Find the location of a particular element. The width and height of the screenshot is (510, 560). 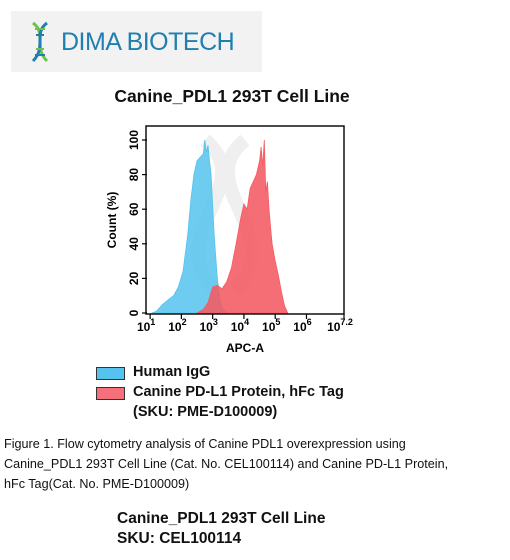

product-name: Canine_PDL1 293T Cell Line is located at coordinates (221, 518).